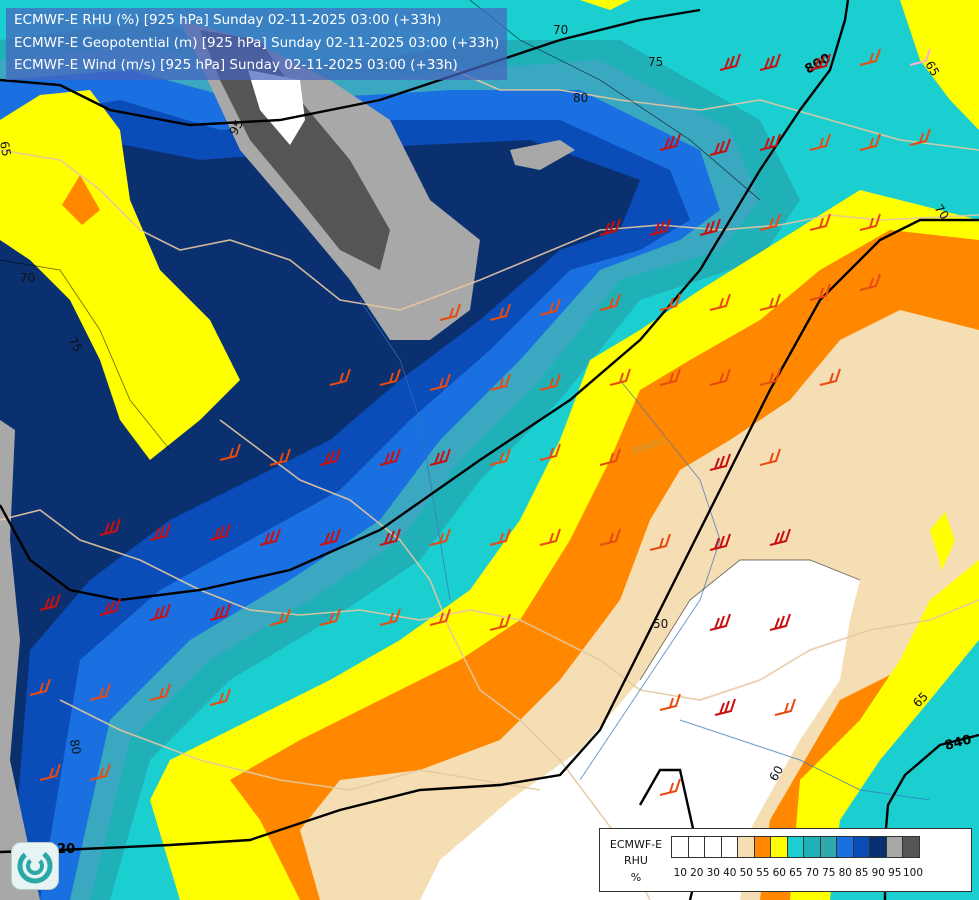 This screenshot has height=900, width=979. Describe the element at coordinates (845, 873) in the screenshot. I see `legend-tick-label: 80` at that location.